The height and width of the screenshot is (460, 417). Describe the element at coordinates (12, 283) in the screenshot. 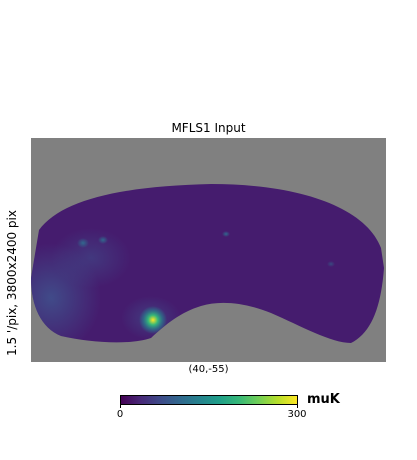

I see `y-axis-label: 1.5 '/pix, 3800x2400 pix` at that location.